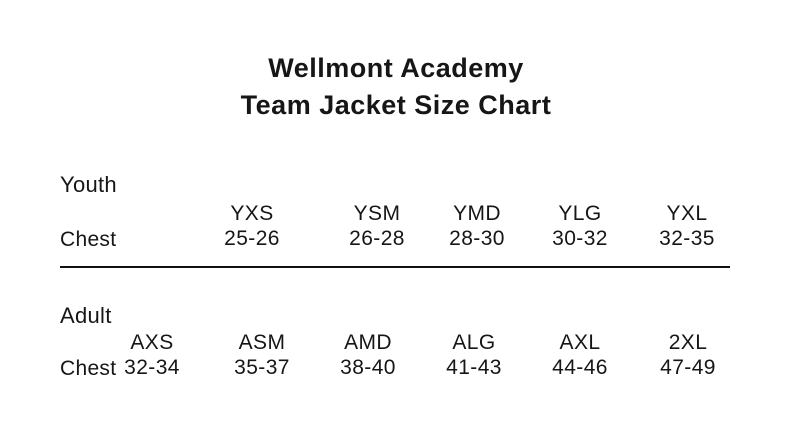 This screenshot has width=792, height=430. What do you see at coordinates (368, 342) in the screenshot?
I see `adult-size-header: AMD` at bounding box center [368, 342].